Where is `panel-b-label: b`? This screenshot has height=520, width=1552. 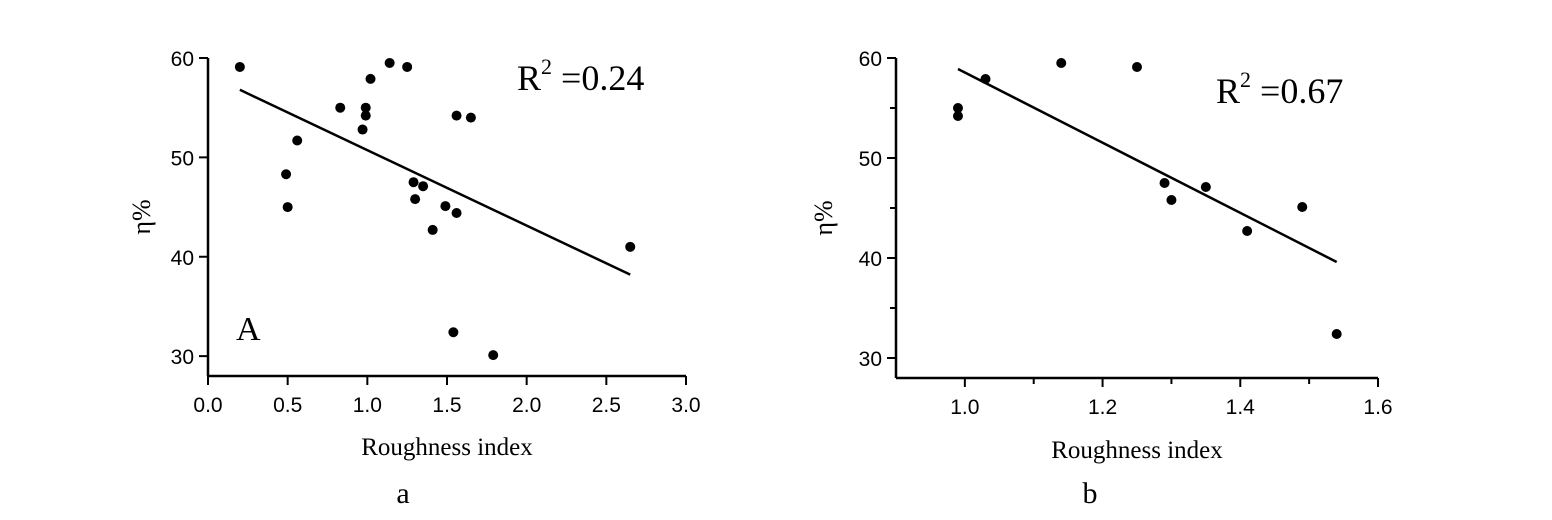
panel-b-label: b is located at coordinates (1090, 493).